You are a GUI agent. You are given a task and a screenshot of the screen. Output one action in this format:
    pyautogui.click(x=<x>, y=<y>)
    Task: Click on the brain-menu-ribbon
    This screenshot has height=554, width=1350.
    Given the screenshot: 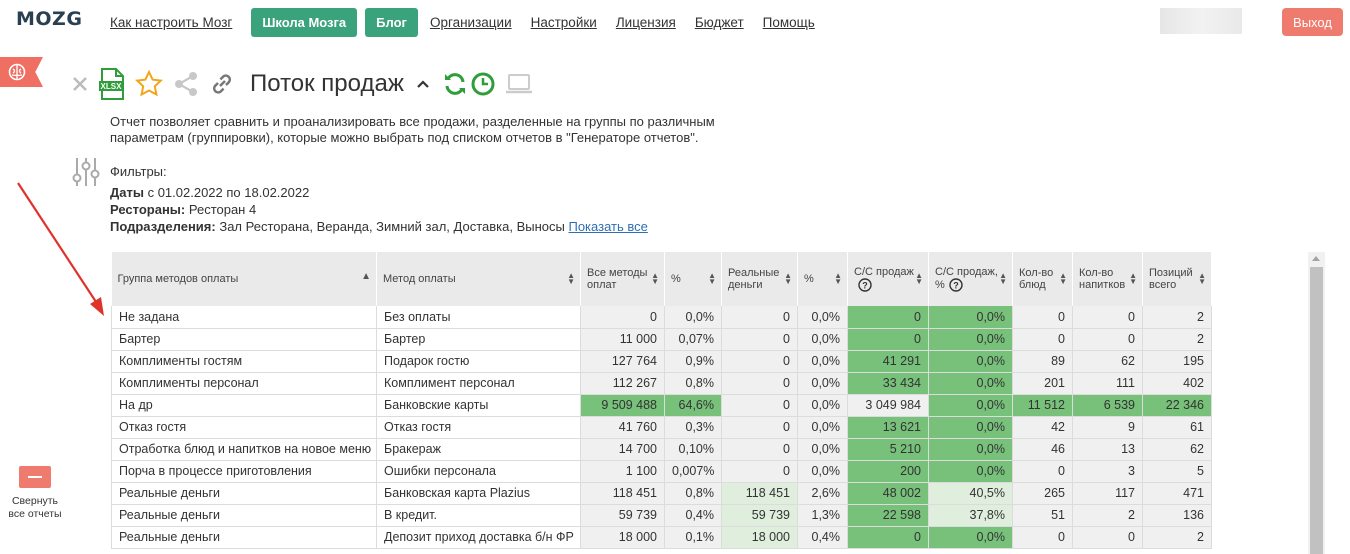 What is the action you would take?
    pyautogui.click(x=21, y=72)
    